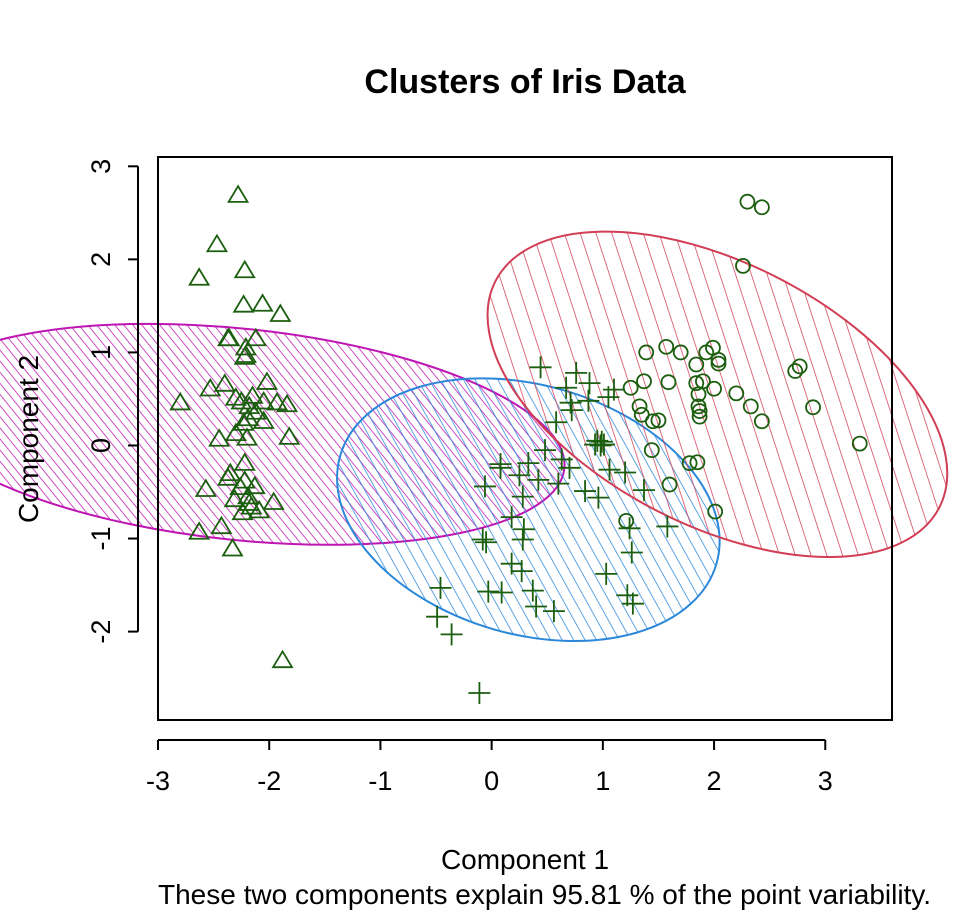 Image resolution: width=974 pixels, height=918 pixels. Describe the element at coordinates (101, 259) in the screenshot. I see `y-tick-label: 2` at that location.